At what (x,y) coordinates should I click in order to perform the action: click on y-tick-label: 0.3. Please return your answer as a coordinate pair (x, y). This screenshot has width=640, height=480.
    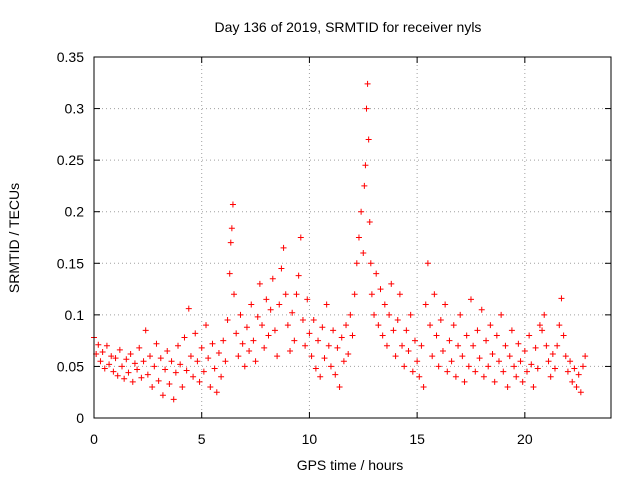
    Looking at the image, I should click on (75, 109).